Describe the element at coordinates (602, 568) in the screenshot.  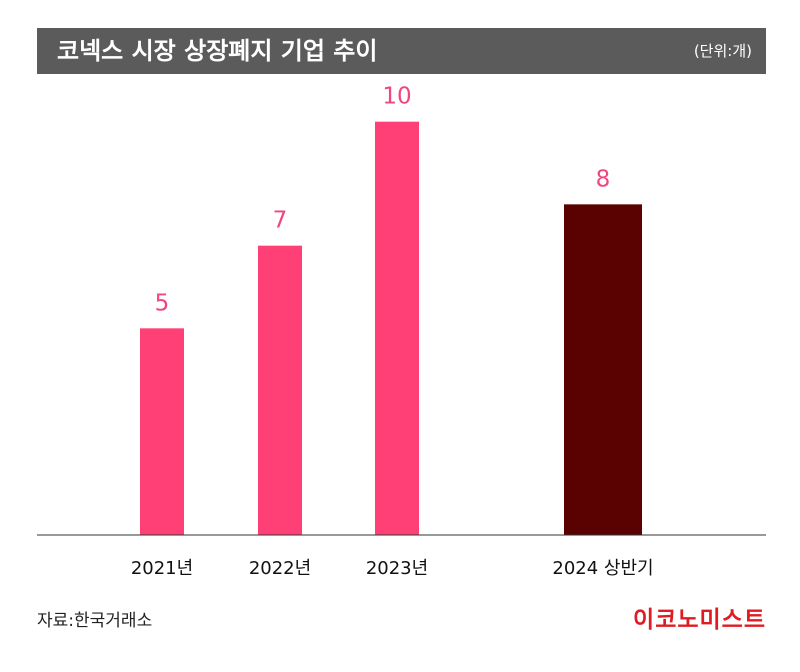
I see `category-label-4: 2024 상반기` at that location.